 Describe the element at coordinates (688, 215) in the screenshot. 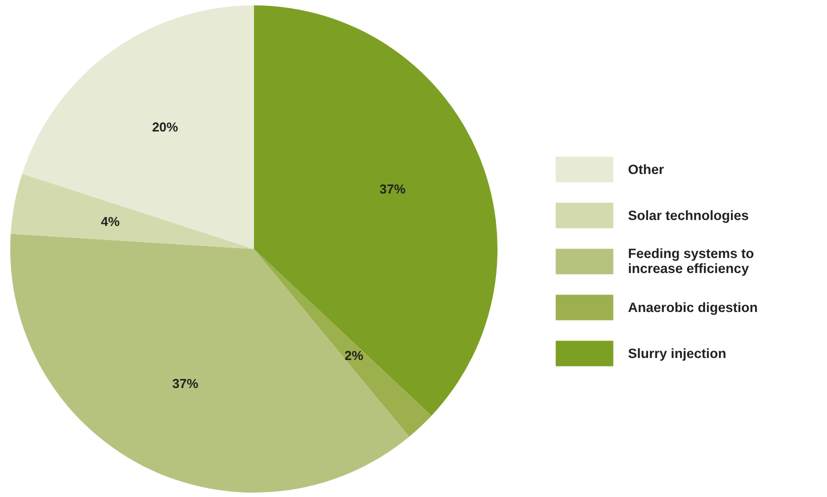

I see `legend-label: Solar technologies` at that location.